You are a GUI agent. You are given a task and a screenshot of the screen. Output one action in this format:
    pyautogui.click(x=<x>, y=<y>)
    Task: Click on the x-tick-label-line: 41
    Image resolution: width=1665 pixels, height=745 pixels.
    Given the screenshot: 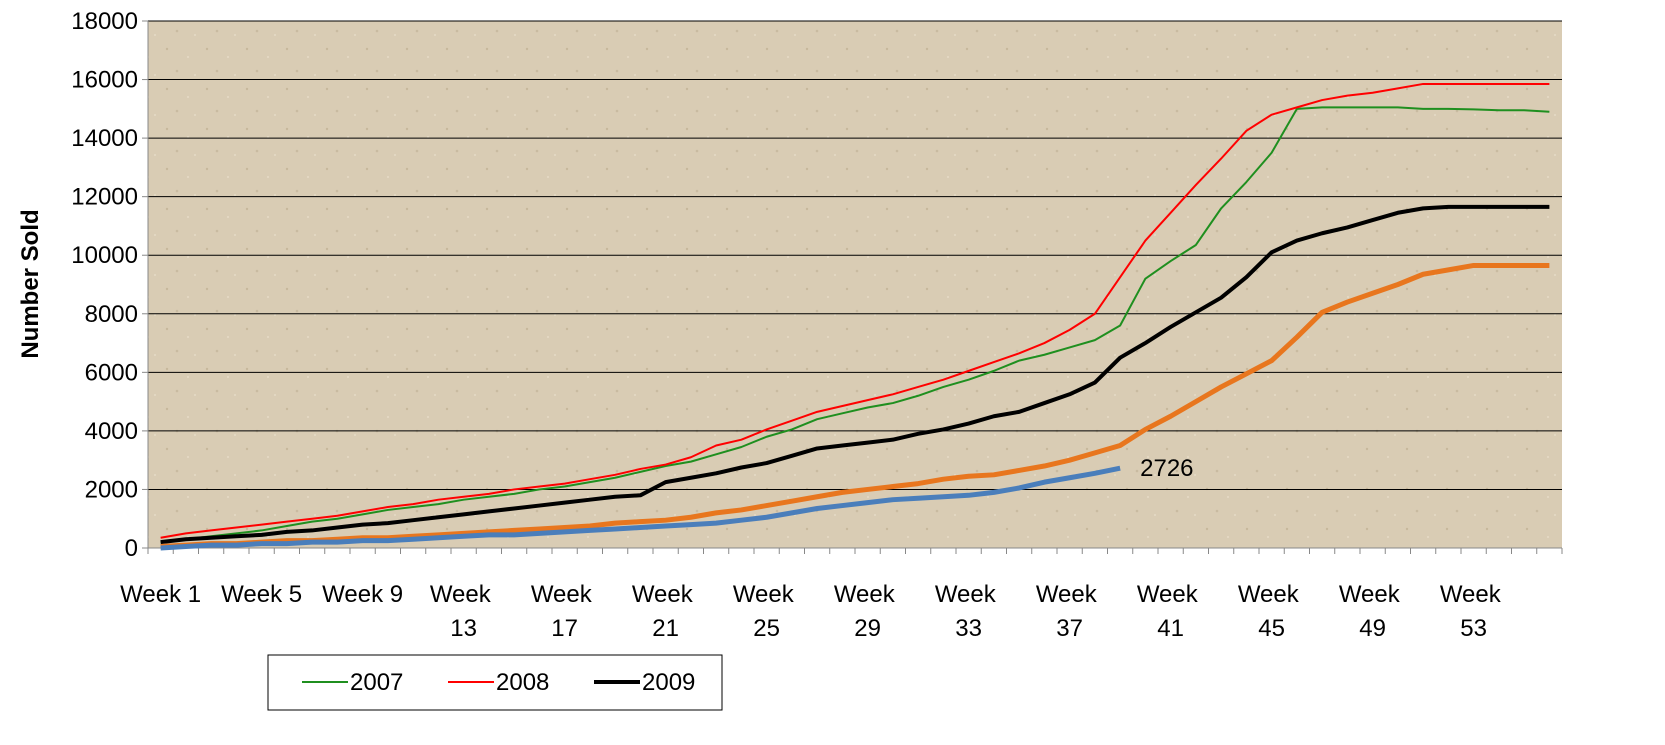 What is the action you would take?
    pyautogui.click(x=1170, y=628)
    